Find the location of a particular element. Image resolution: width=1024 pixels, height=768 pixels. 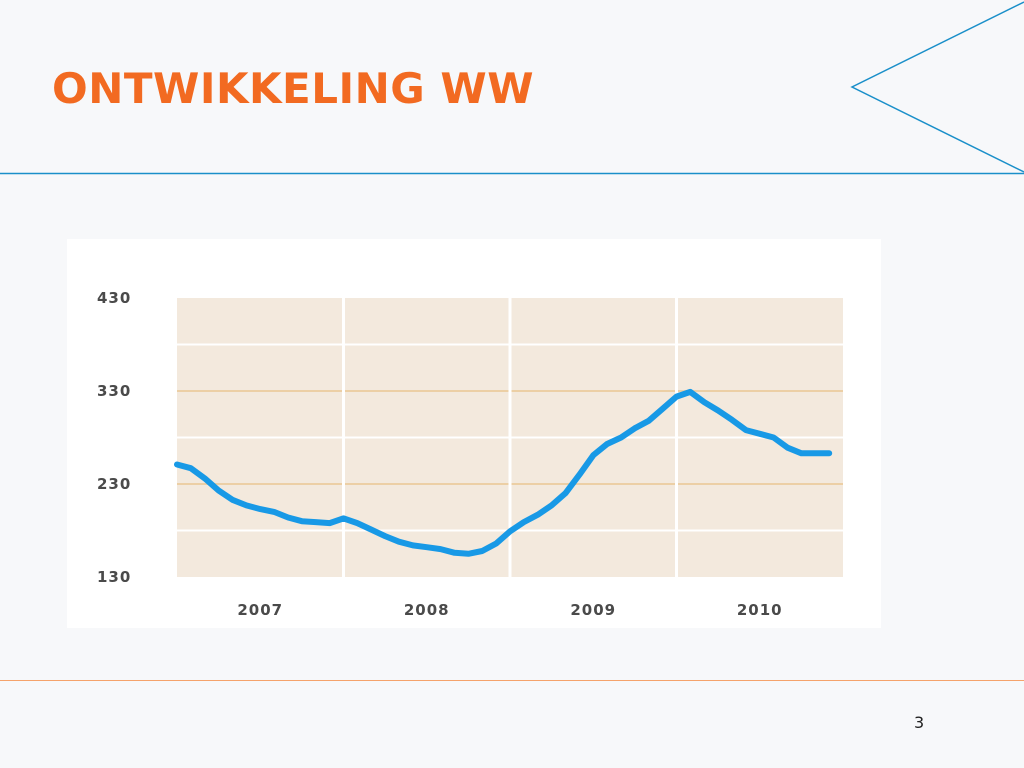

y-tick-label: 130 is located at coordinates (114, 577).